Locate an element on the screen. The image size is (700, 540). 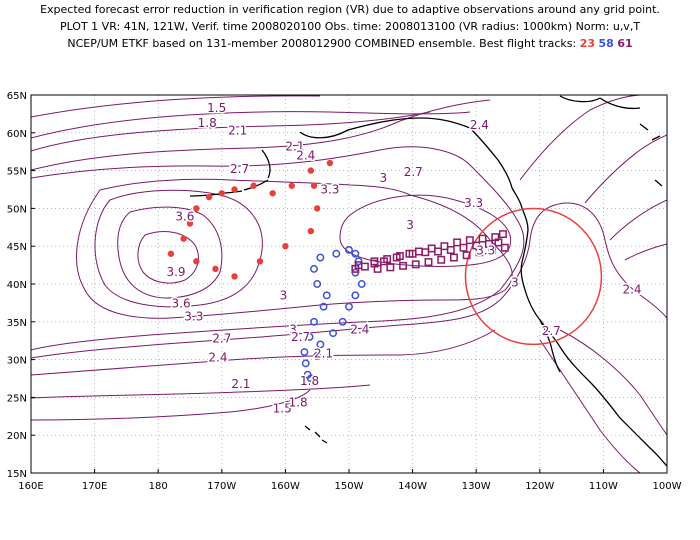
lon-label: 180 is located at coordinates (158, 486).